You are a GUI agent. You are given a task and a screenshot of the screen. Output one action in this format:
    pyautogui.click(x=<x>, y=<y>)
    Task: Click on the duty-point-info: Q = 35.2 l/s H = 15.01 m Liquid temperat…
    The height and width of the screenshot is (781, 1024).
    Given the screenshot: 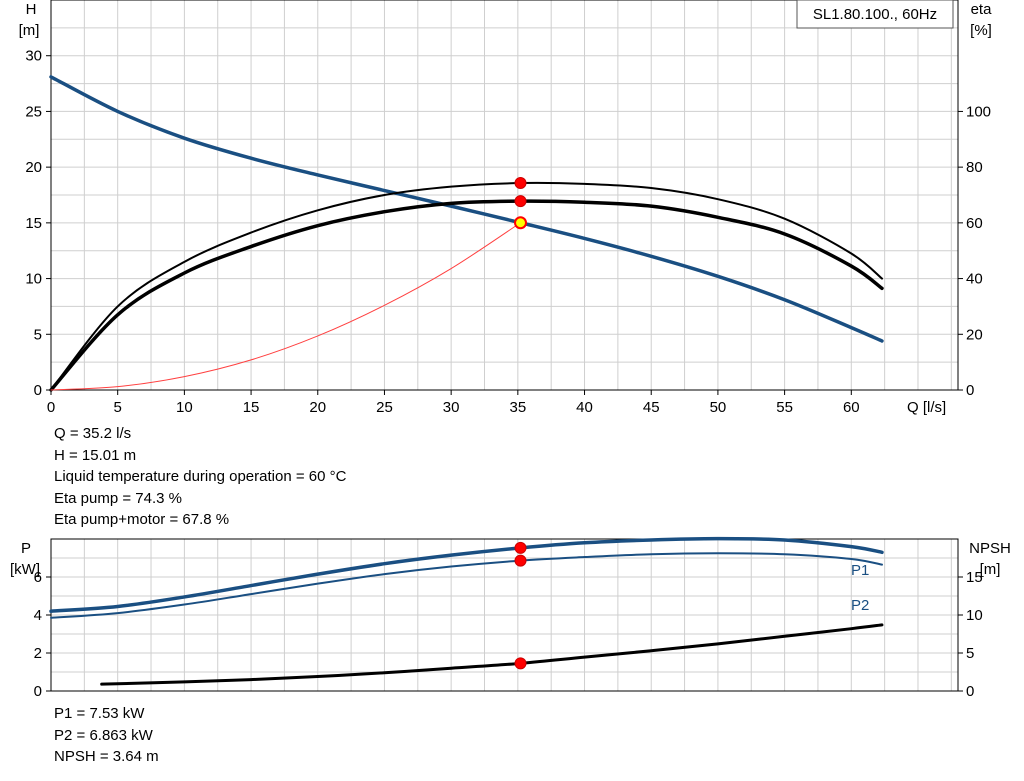 What is the action you would take?
    pyautogui.click(x=200, y=477)
    